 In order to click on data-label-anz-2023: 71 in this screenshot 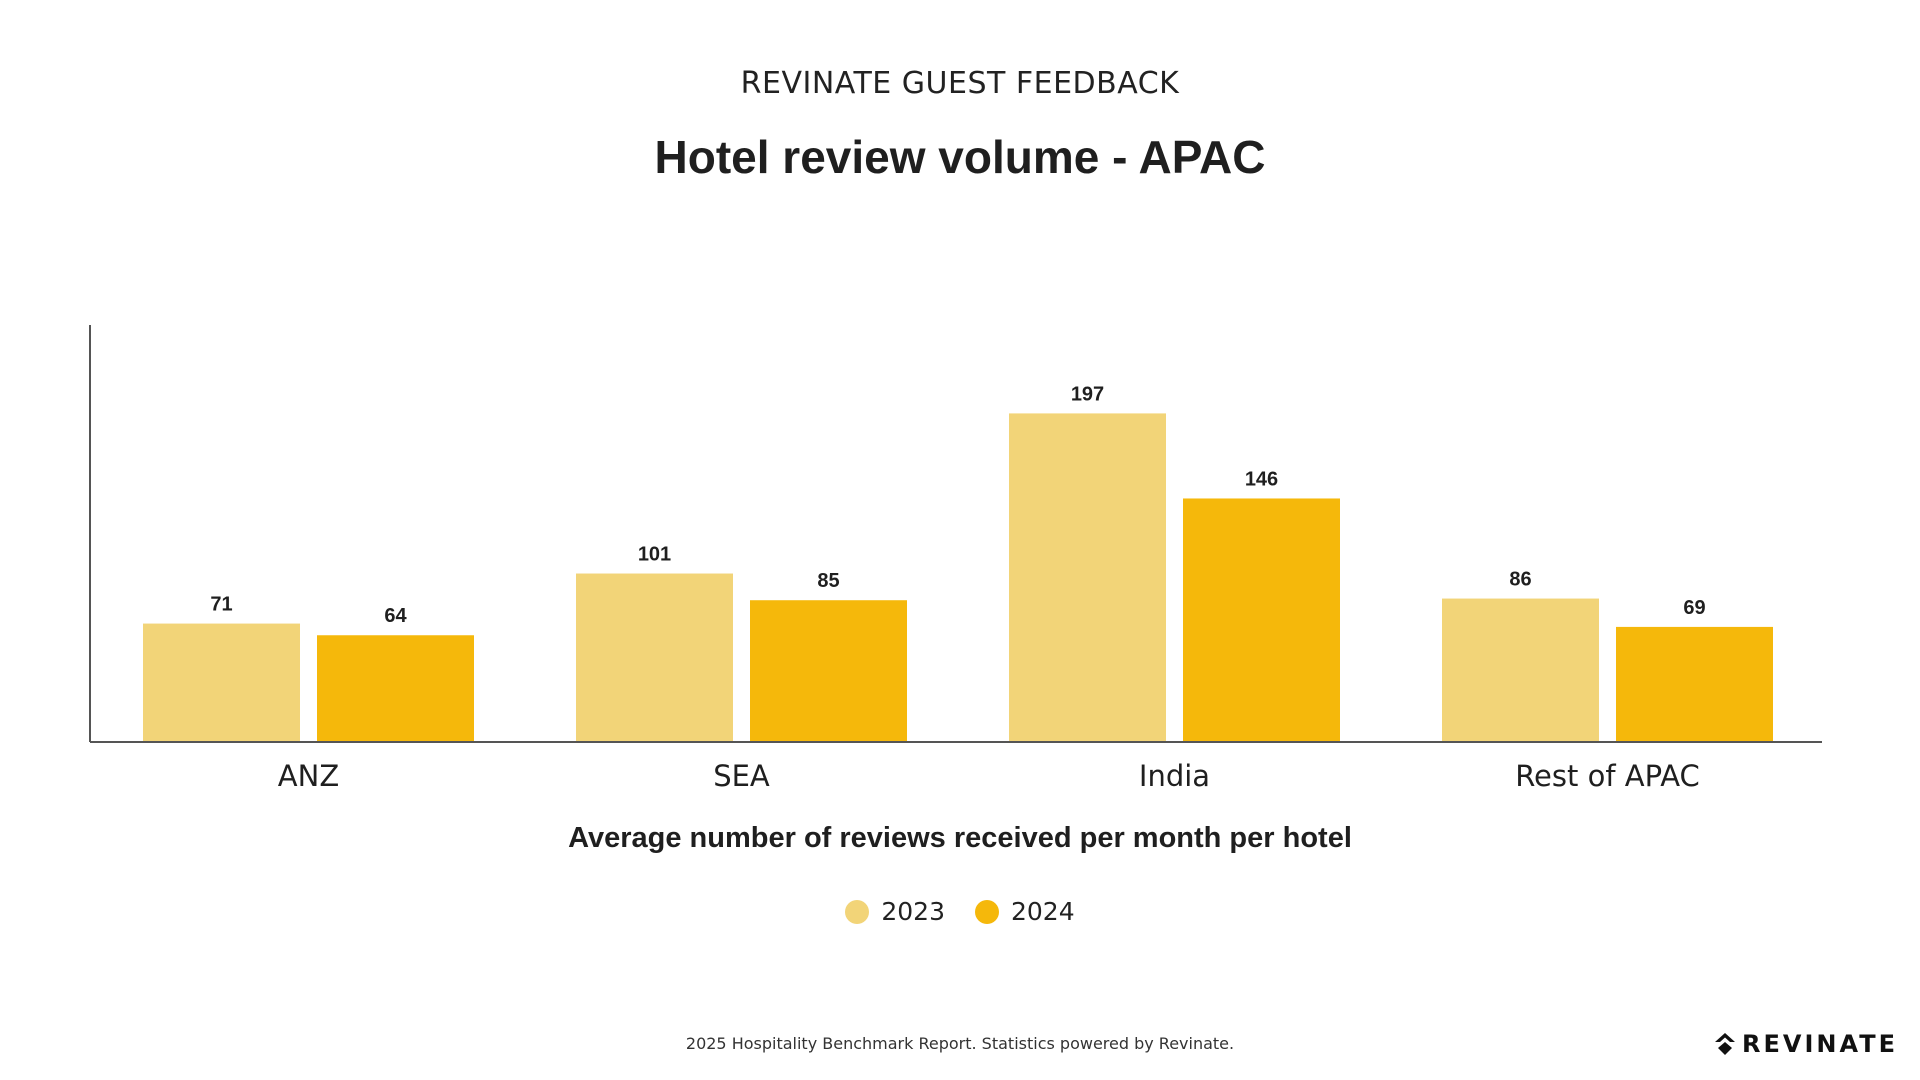, I will do `click(221, 605)`.